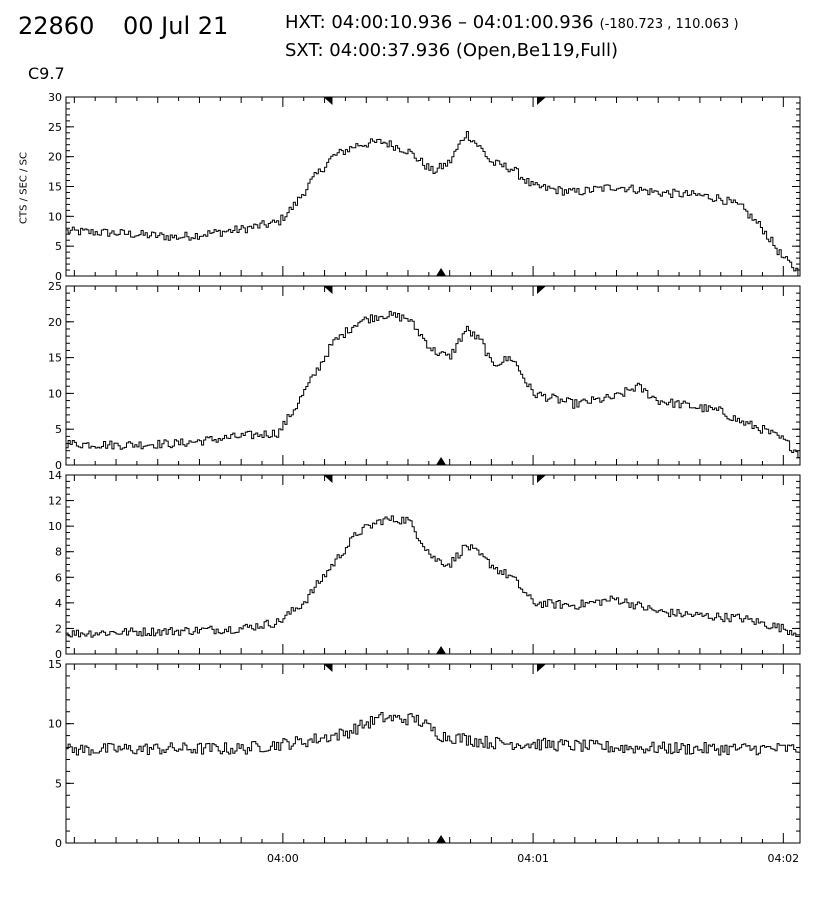 The width and height of the screenshot is (816, 900). Describe the element at coordinates (439, 22) in the screenshot. I see `hxt-interval-text: HXT: 04:00:10.936 – 04:01:00.936` at that location.